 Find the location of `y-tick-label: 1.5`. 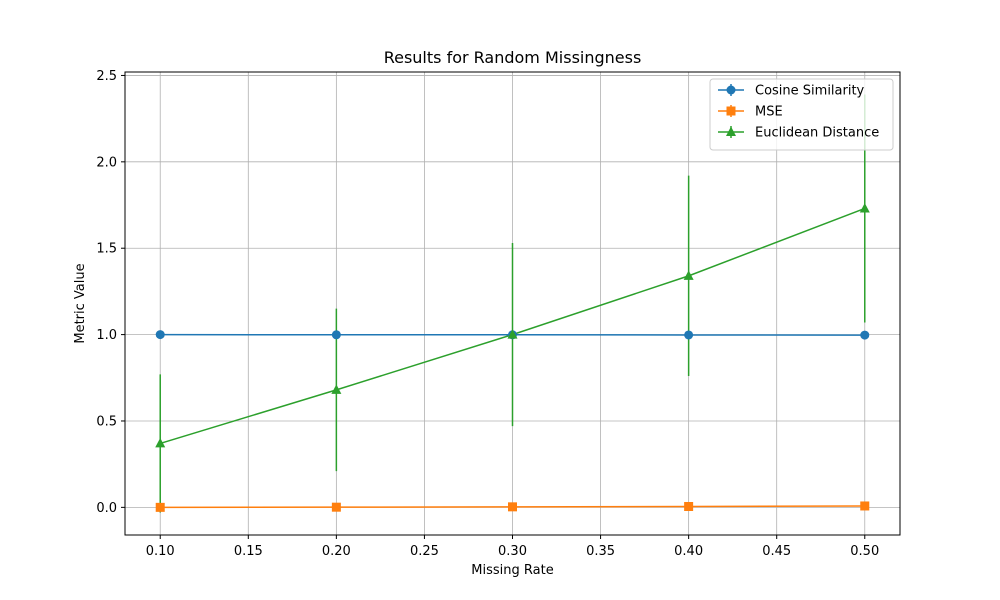

y-tick-label: 1.5 is located at coordinates (106, 249).